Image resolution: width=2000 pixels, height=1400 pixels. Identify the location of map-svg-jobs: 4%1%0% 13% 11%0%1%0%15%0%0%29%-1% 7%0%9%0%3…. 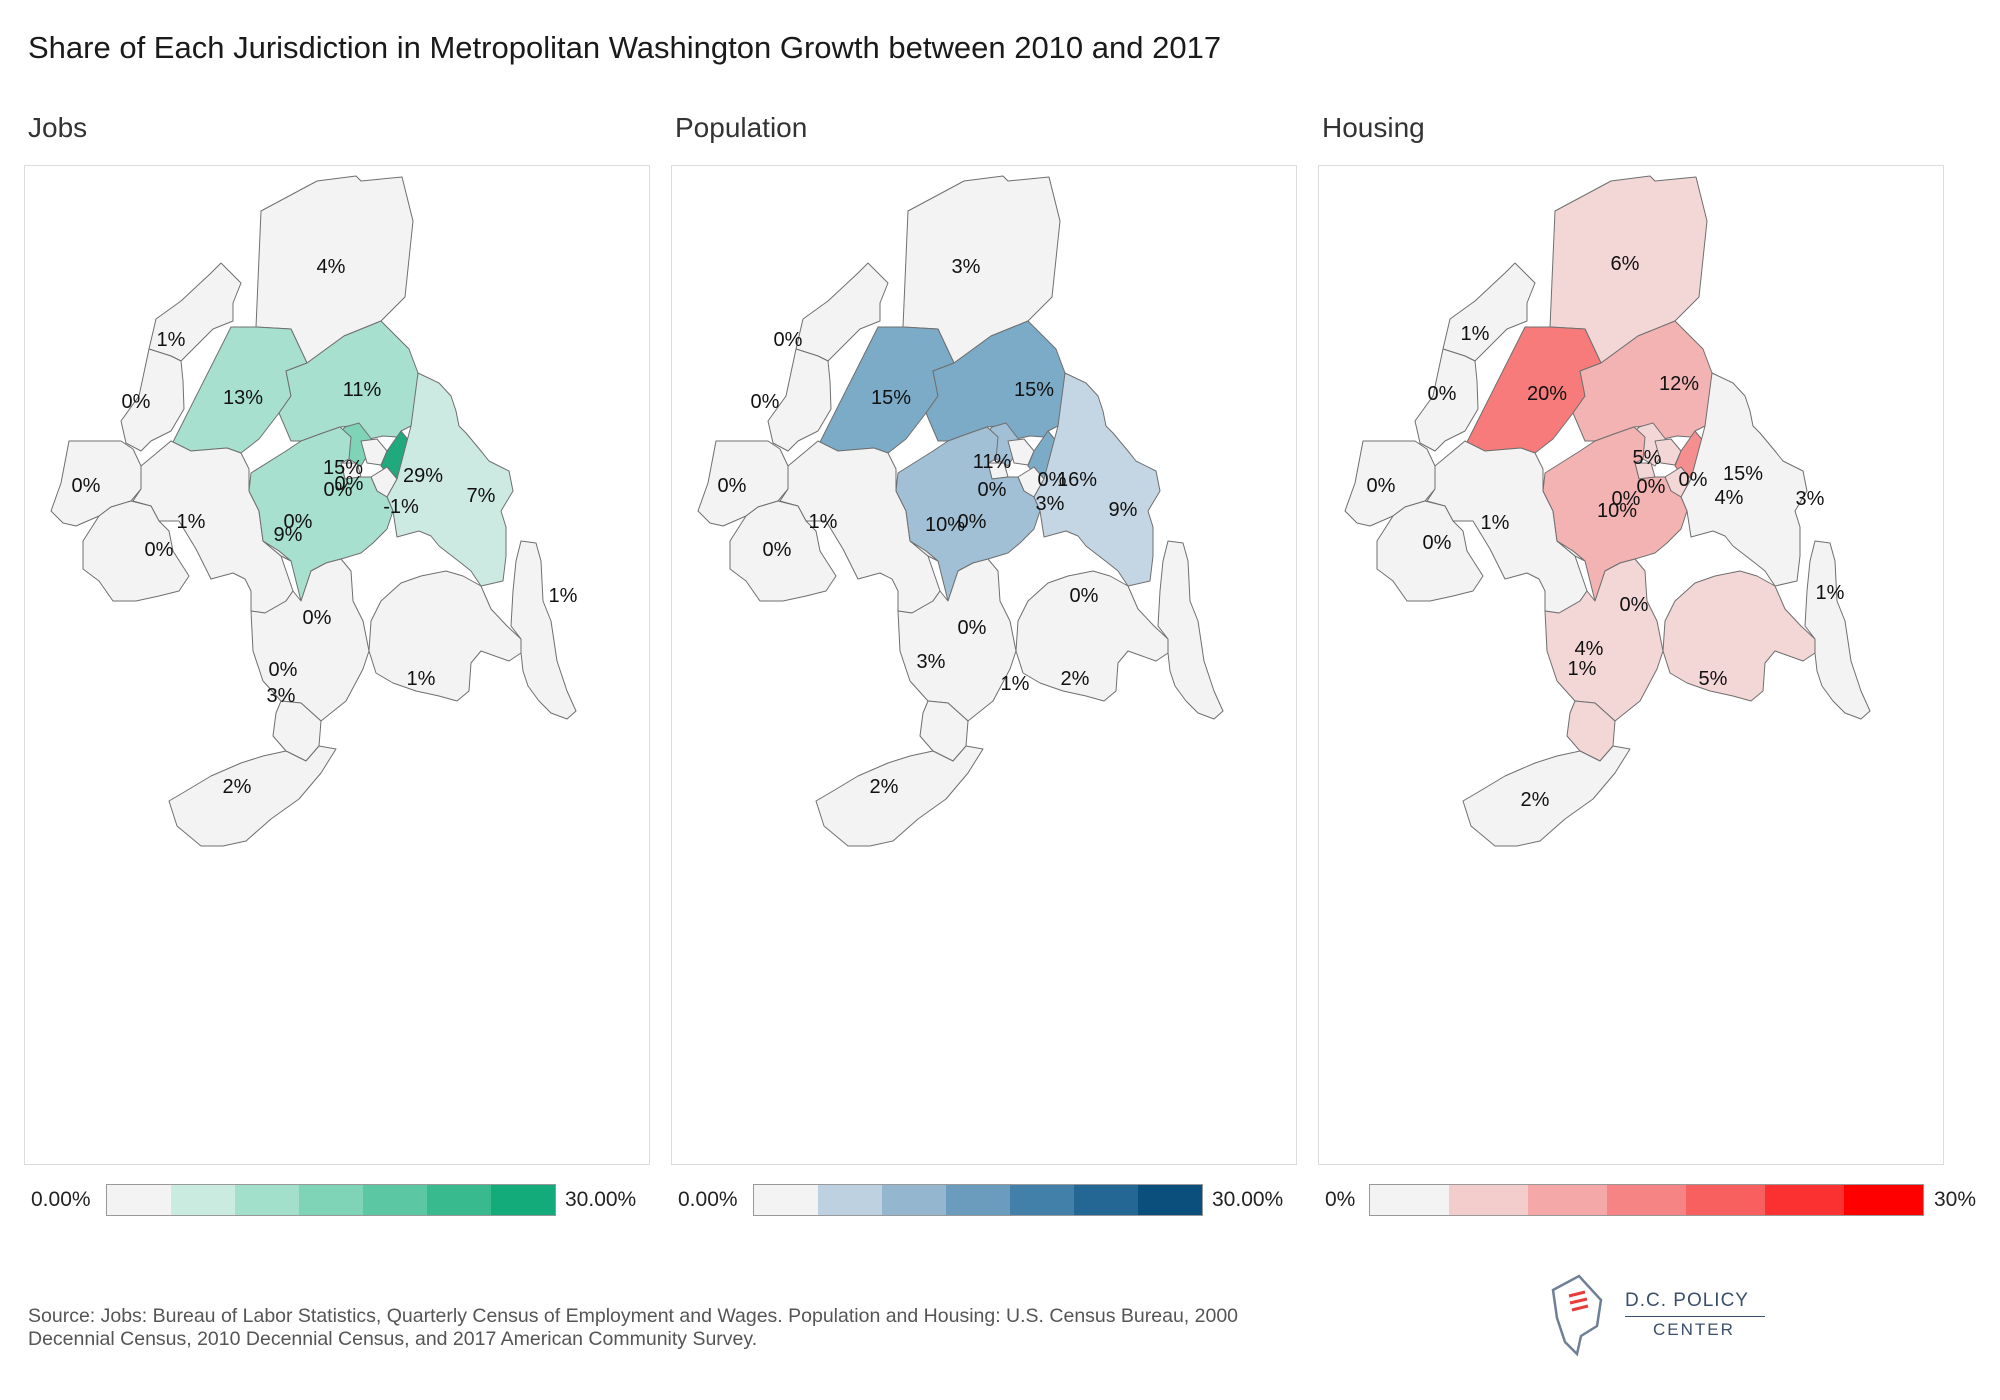
(314, 511).